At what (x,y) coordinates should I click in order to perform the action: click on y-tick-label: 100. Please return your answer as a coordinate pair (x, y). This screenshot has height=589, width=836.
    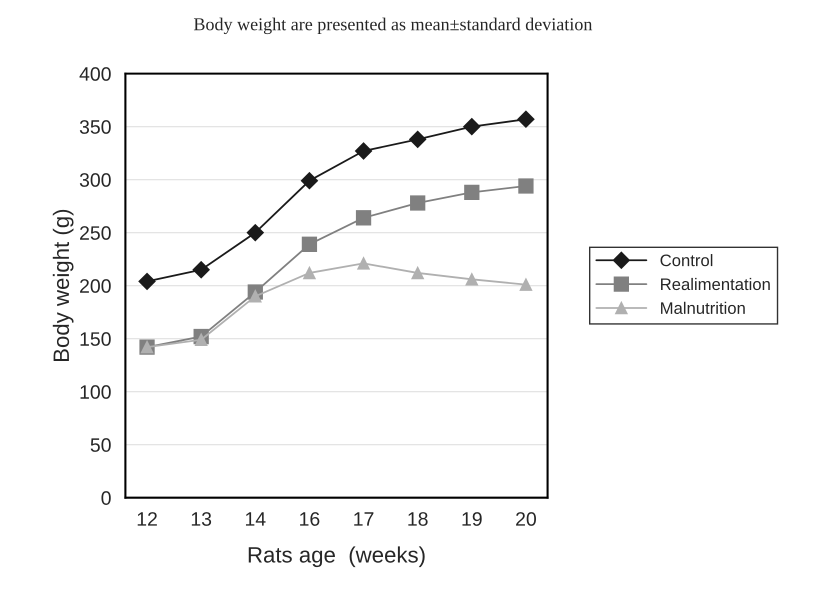
    Looking at the image, I should click on (95, 392).